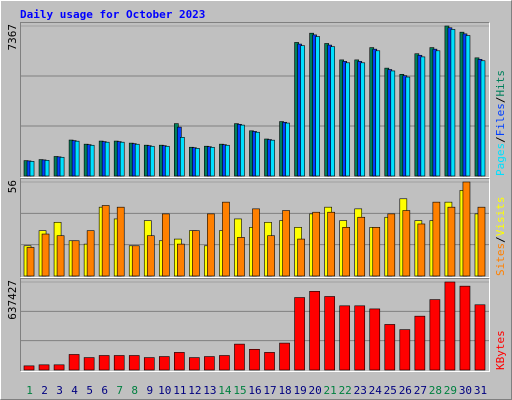 The image size is (512, 400). Describe the element at coordinates (194, 390) in the screenshot. I see `x-tick-label: 12` at that location.